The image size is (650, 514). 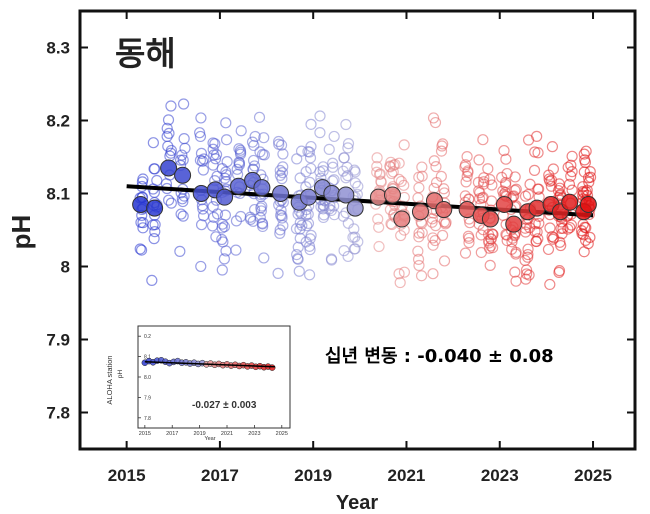 What do you see at coordinates (214, 377) in the screenshot?
I see `inset-frame` at bounding box center [214, 377].